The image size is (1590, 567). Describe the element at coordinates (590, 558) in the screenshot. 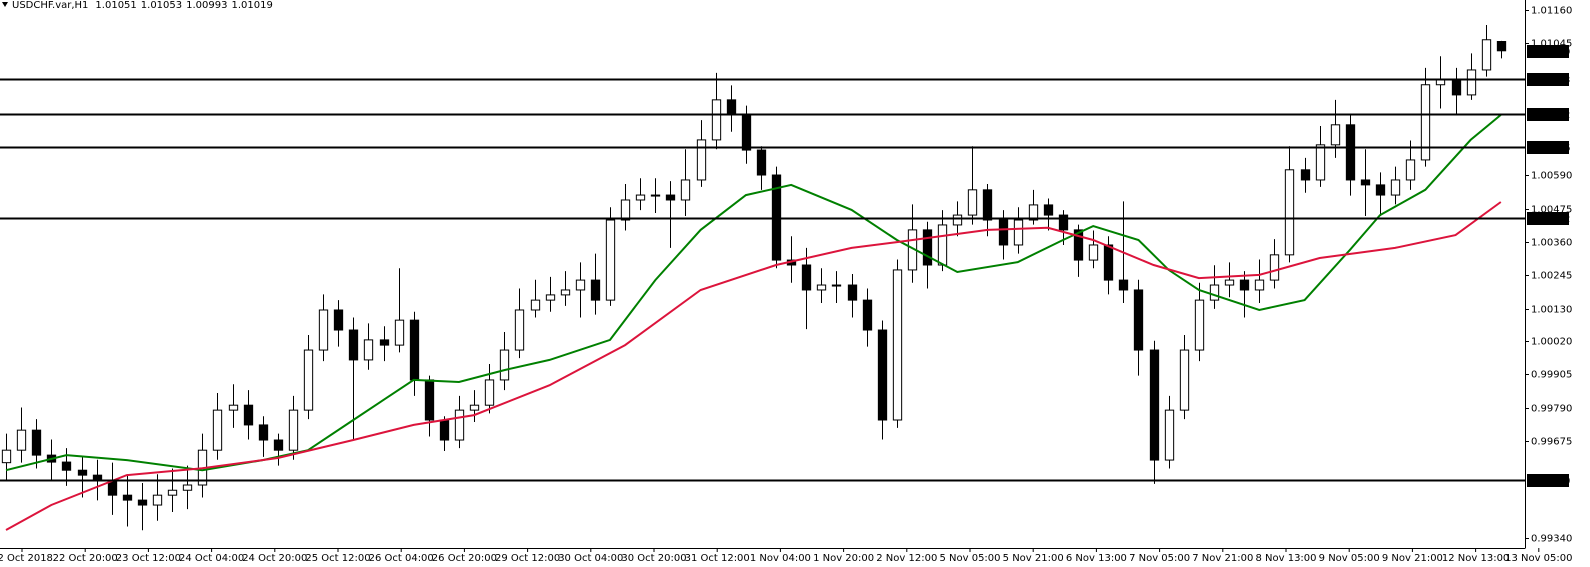

I see `x-tick-label: 30 Oct 04:00` at that location.